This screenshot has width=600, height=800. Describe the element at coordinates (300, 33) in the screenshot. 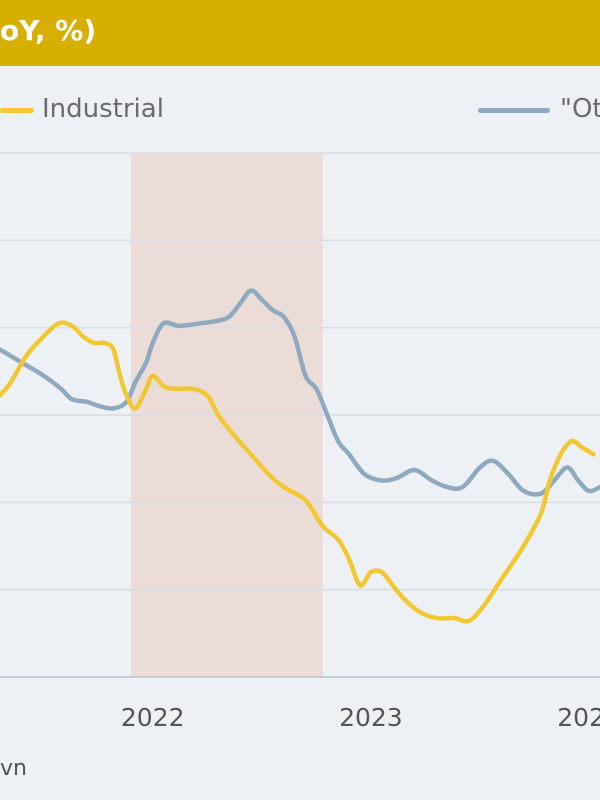

I see `chart-header: oY, %)` at that location.